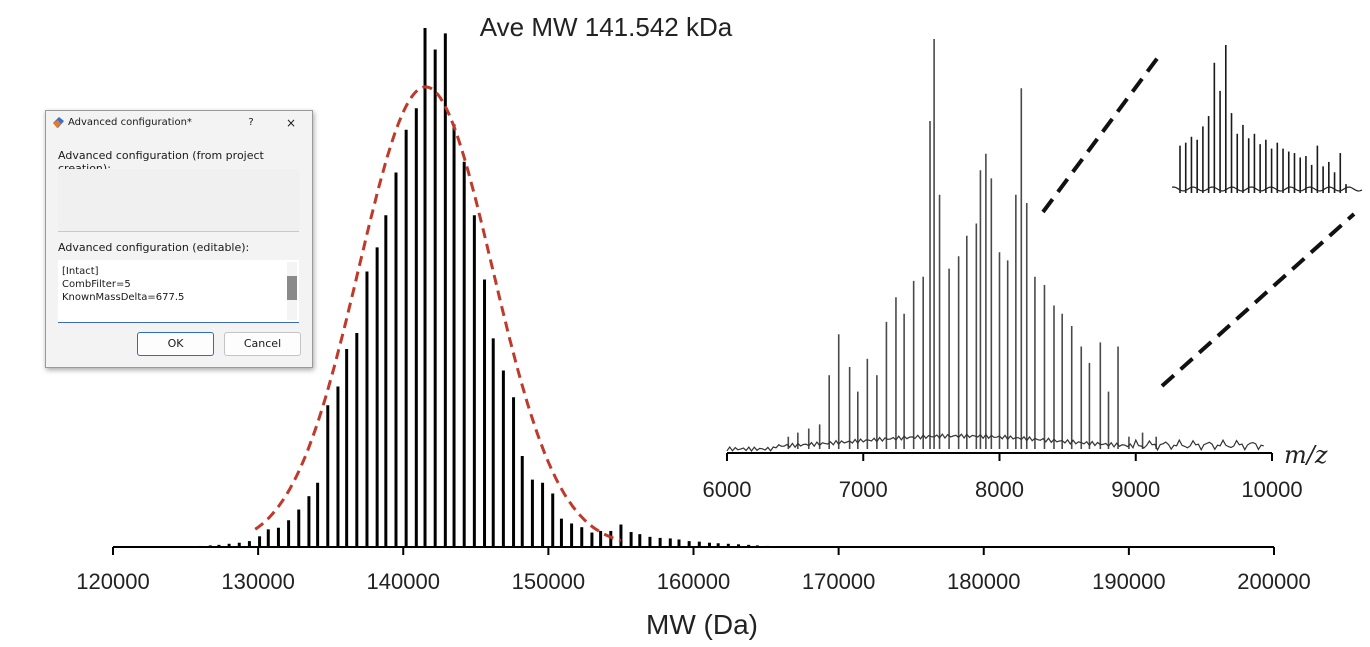 Image resolution: width=1370 pixels, height=647 pixels. What do you see at coordinates (1271, 489) in the screenshot?
I see `mz-tick-label-4: 10000` at bounding box center [1271, 489].